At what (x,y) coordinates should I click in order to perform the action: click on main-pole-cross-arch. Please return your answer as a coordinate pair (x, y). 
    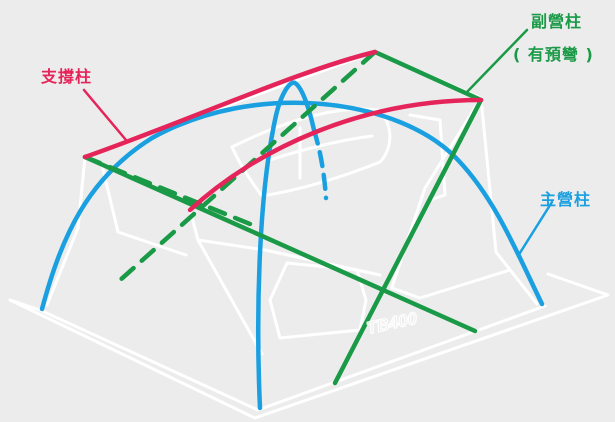
    Looking at the image, I should click on (286, 245).